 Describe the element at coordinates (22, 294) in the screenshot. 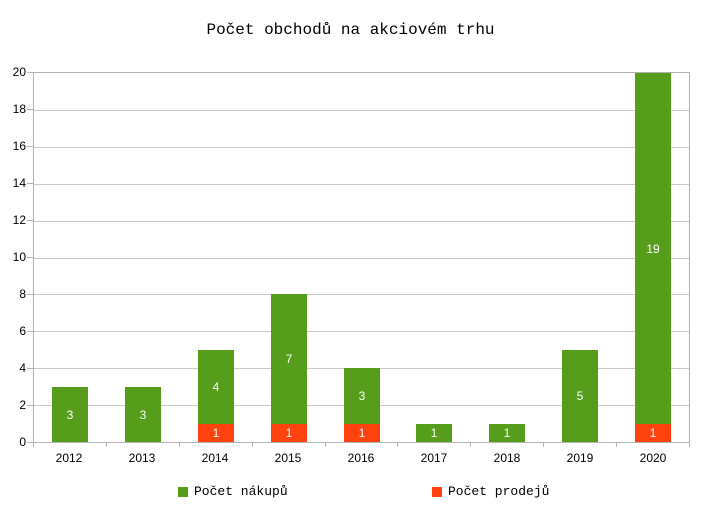

I see `y-axis-tick-label: 8` at that location.